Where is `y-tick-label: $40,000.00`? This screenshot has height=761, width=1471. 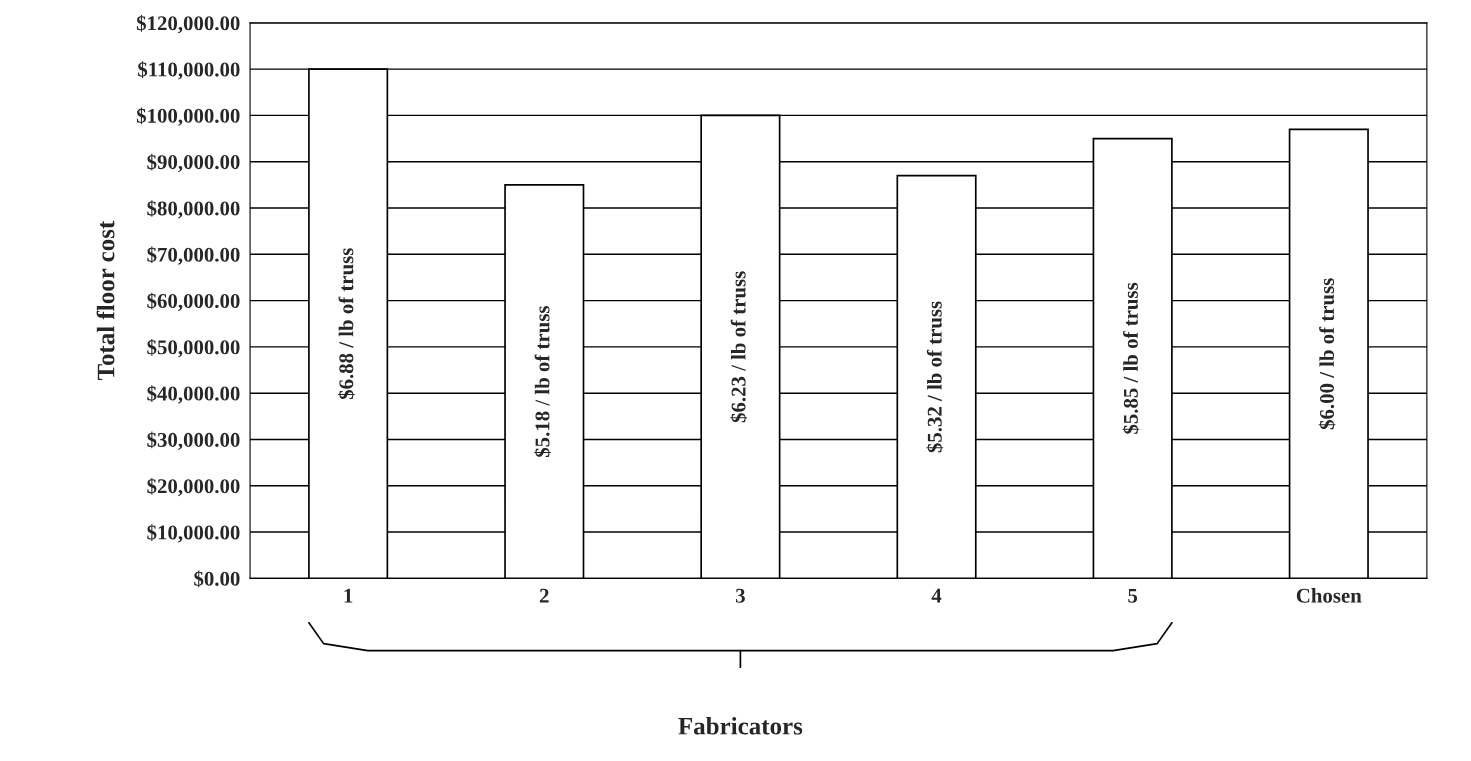
y-tick-label: $40,000.00 is located at coordinates (193, 394).